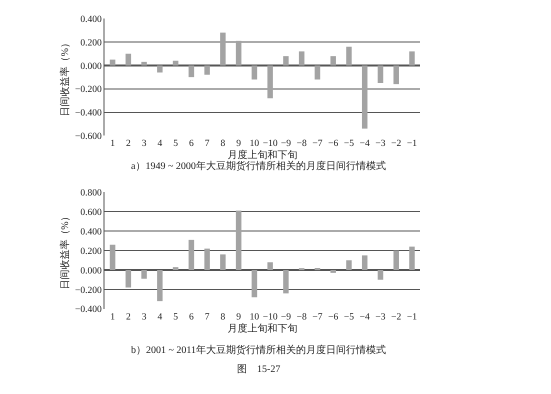 The height and width of the screenshot is (394, 551). Describe the element at coordinates (258, 350) in the screenshot. I see `text: b）2001 ~ 2011年大豆期货行情所相关的月度日间行情模式` at that location.